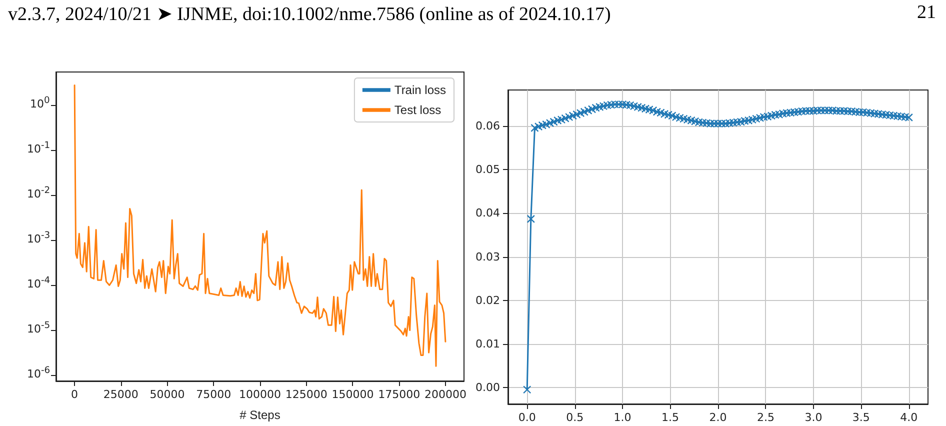 This screenshot has width=946, height=426. I want to click on x-tick-label: 2.0, so click(718, 417).